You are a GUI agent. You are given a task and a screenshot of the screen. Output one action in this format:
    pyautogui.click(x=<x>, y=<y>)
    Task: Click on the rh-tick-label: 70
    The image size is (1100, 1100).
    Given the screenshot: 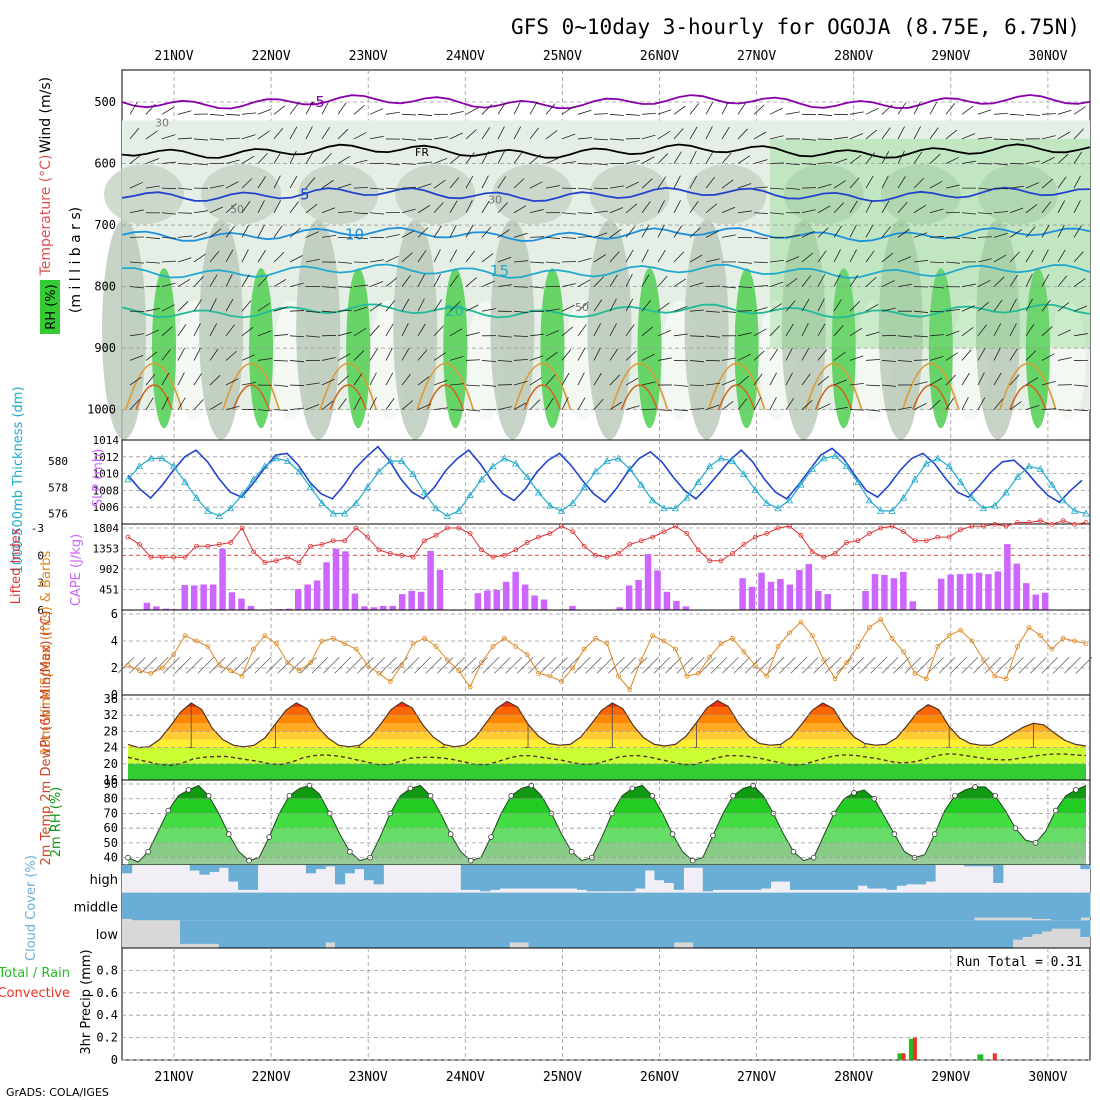 What is the action you would take?
    pyautogui.click(x=111, y=813)
    